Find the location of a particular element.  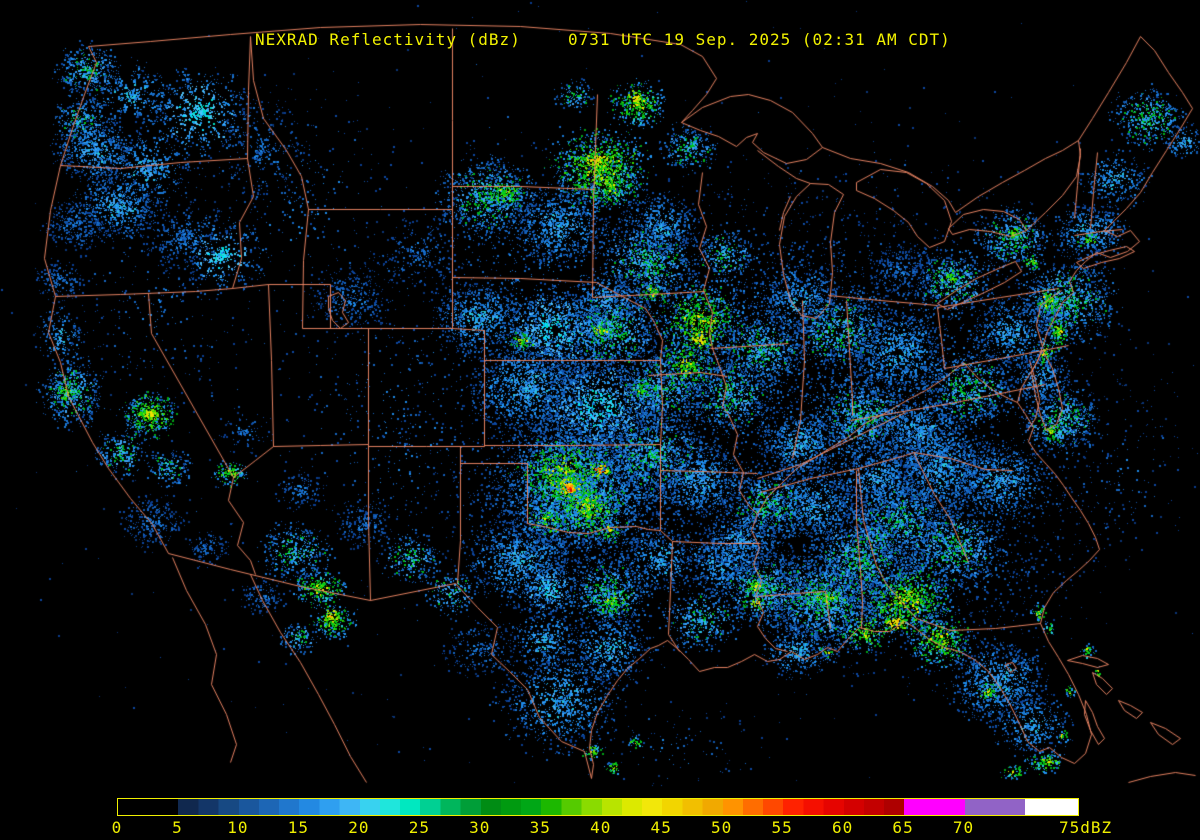

colorbar-tick-label: 20 is located at coordinates (359, 827).